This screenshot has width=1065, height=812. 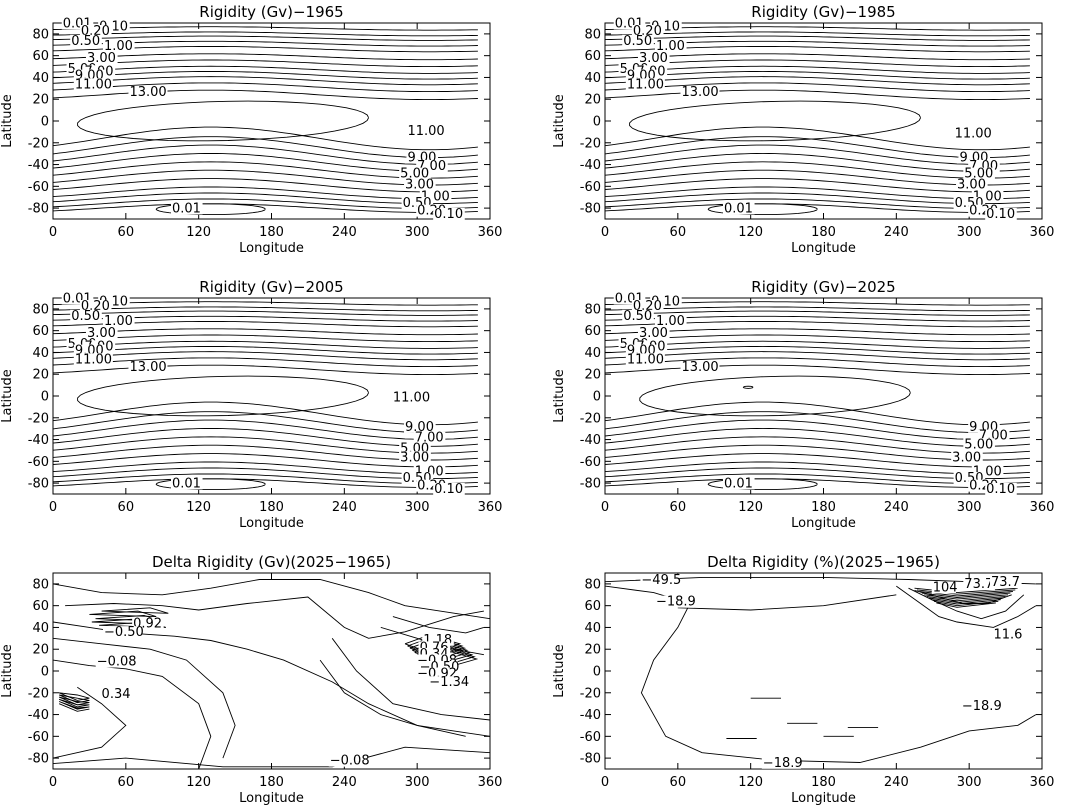 I want to click on y-tick-label: -20, so click(x=590, y=418).